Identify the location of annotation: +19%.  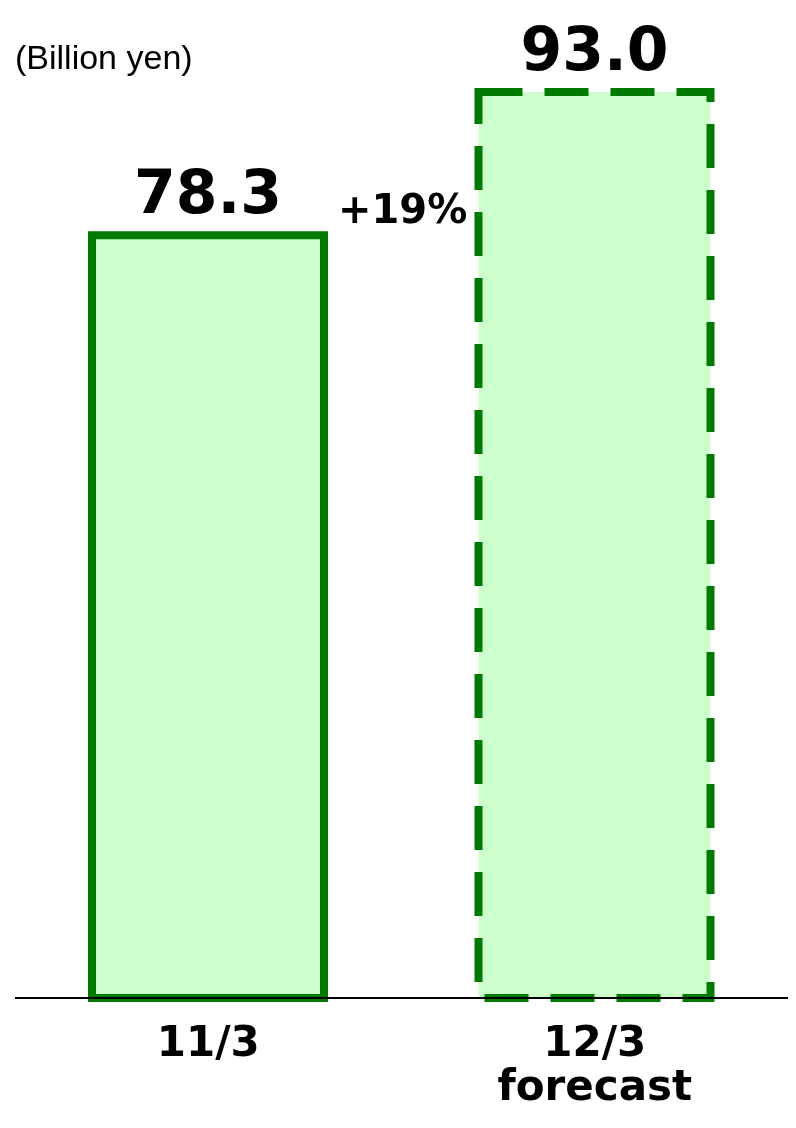
(403, 209).